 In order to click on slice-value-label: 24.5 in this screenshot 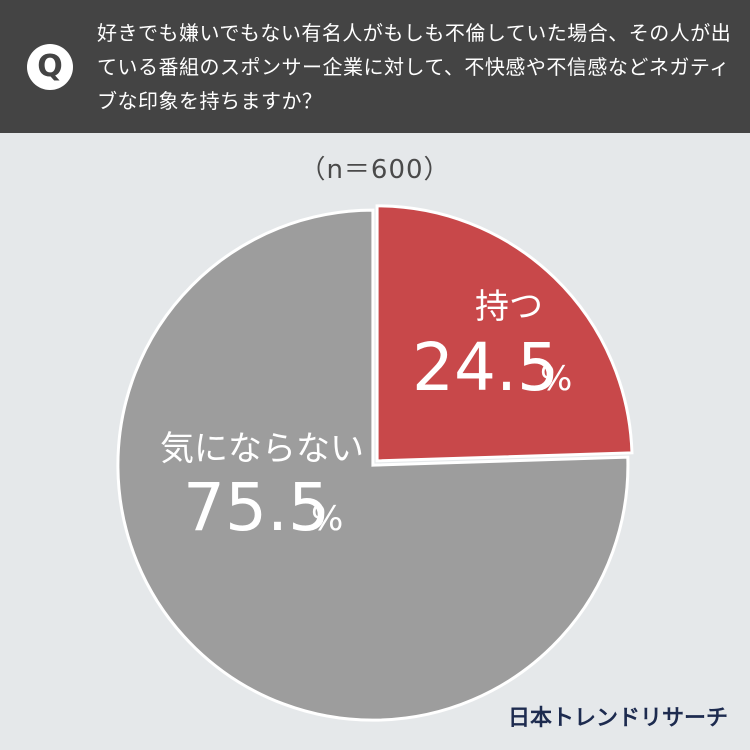, I will do `click(485, 367)`.